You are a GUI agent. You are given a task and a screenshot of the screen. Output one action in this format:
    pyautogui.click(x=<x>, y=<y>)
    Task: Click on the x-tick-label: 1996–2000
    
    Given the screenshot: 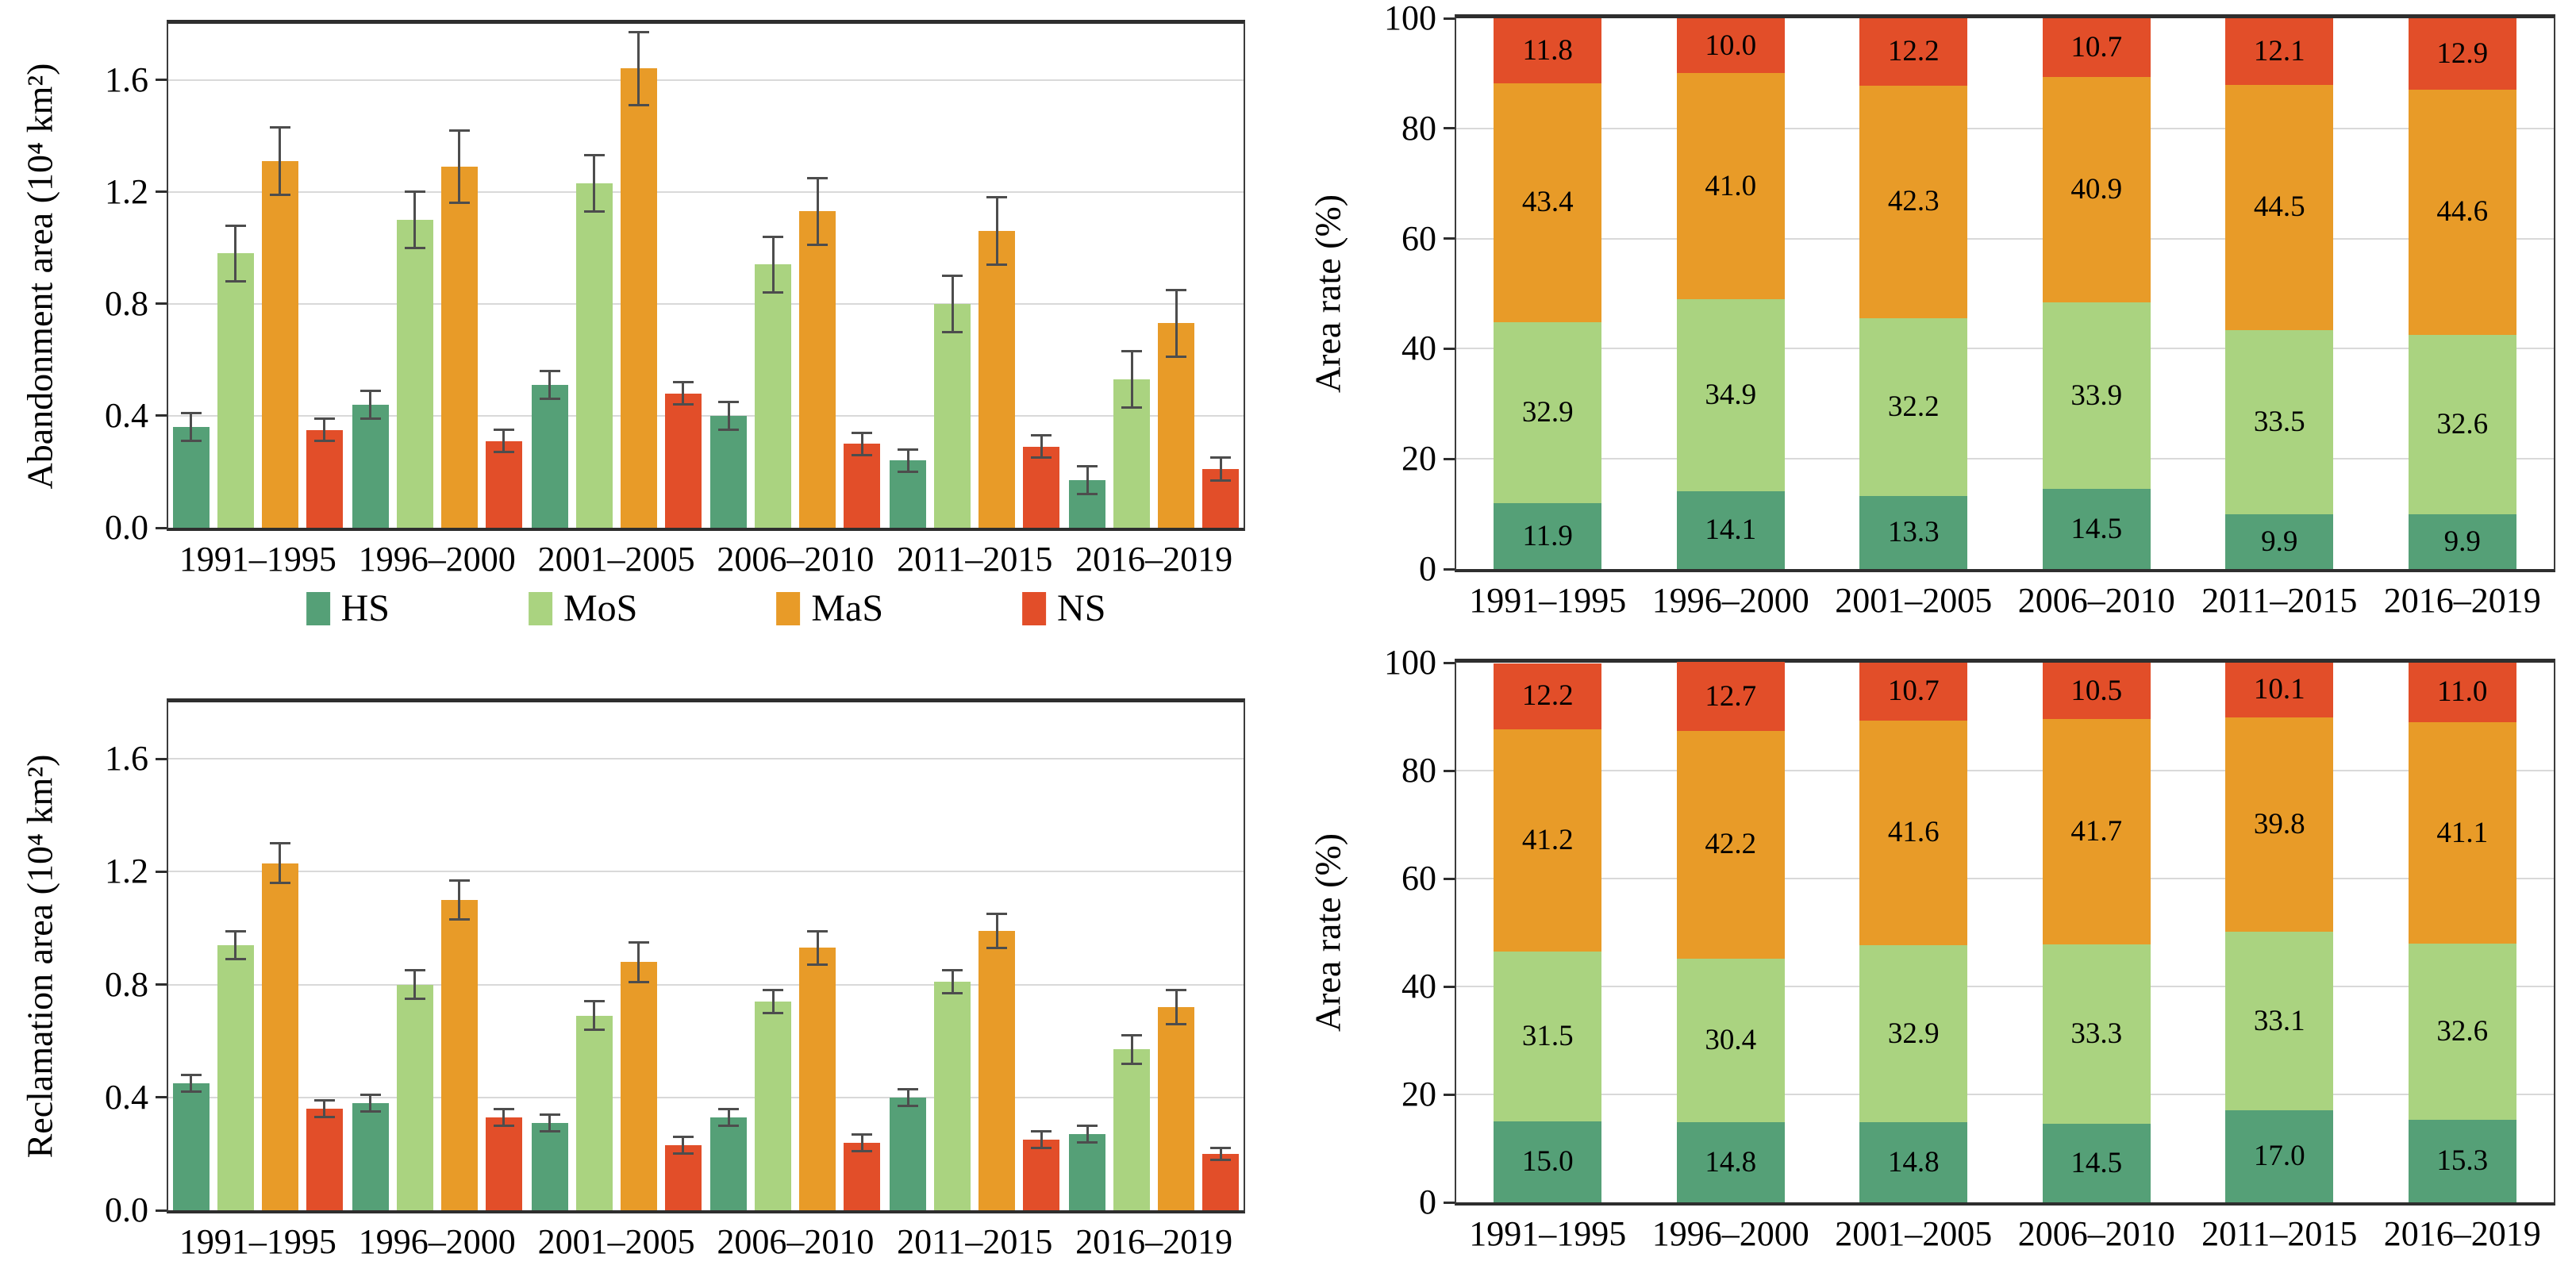 What is the action you would take?
    pyautogui.click(x=1730, y=600)
    